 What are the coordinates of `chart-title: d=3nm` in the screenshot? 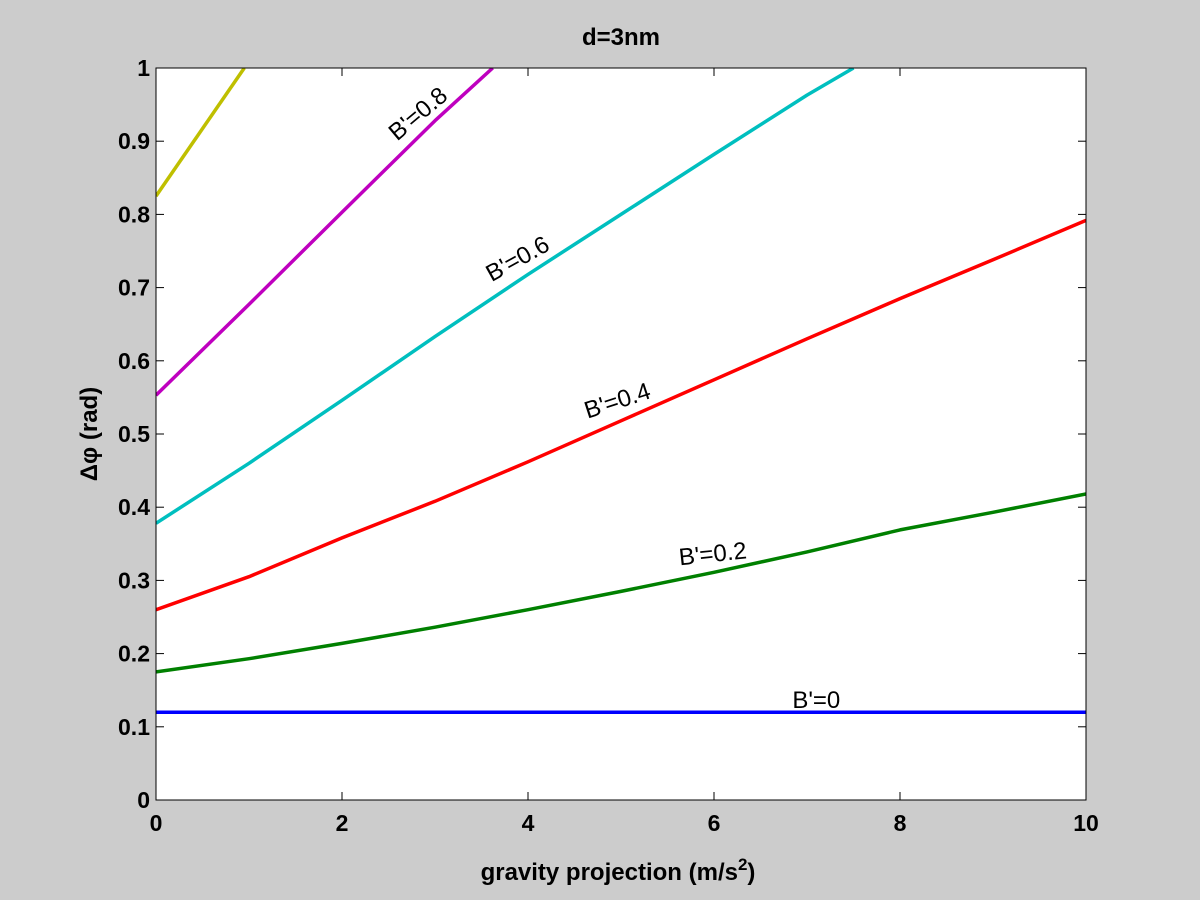 It's located at (621, 37).